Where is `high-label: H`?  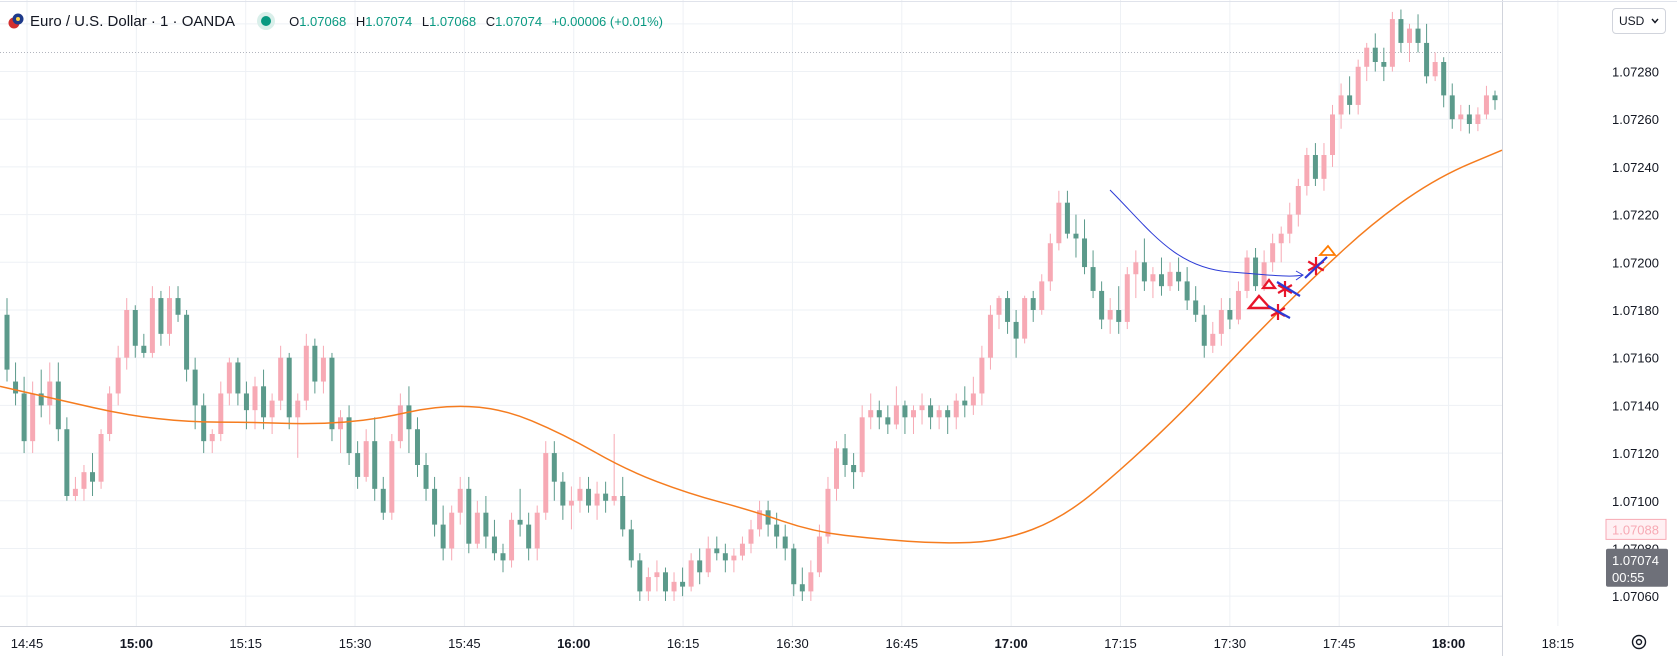
high-label: H is located at coordinates (360, 21).